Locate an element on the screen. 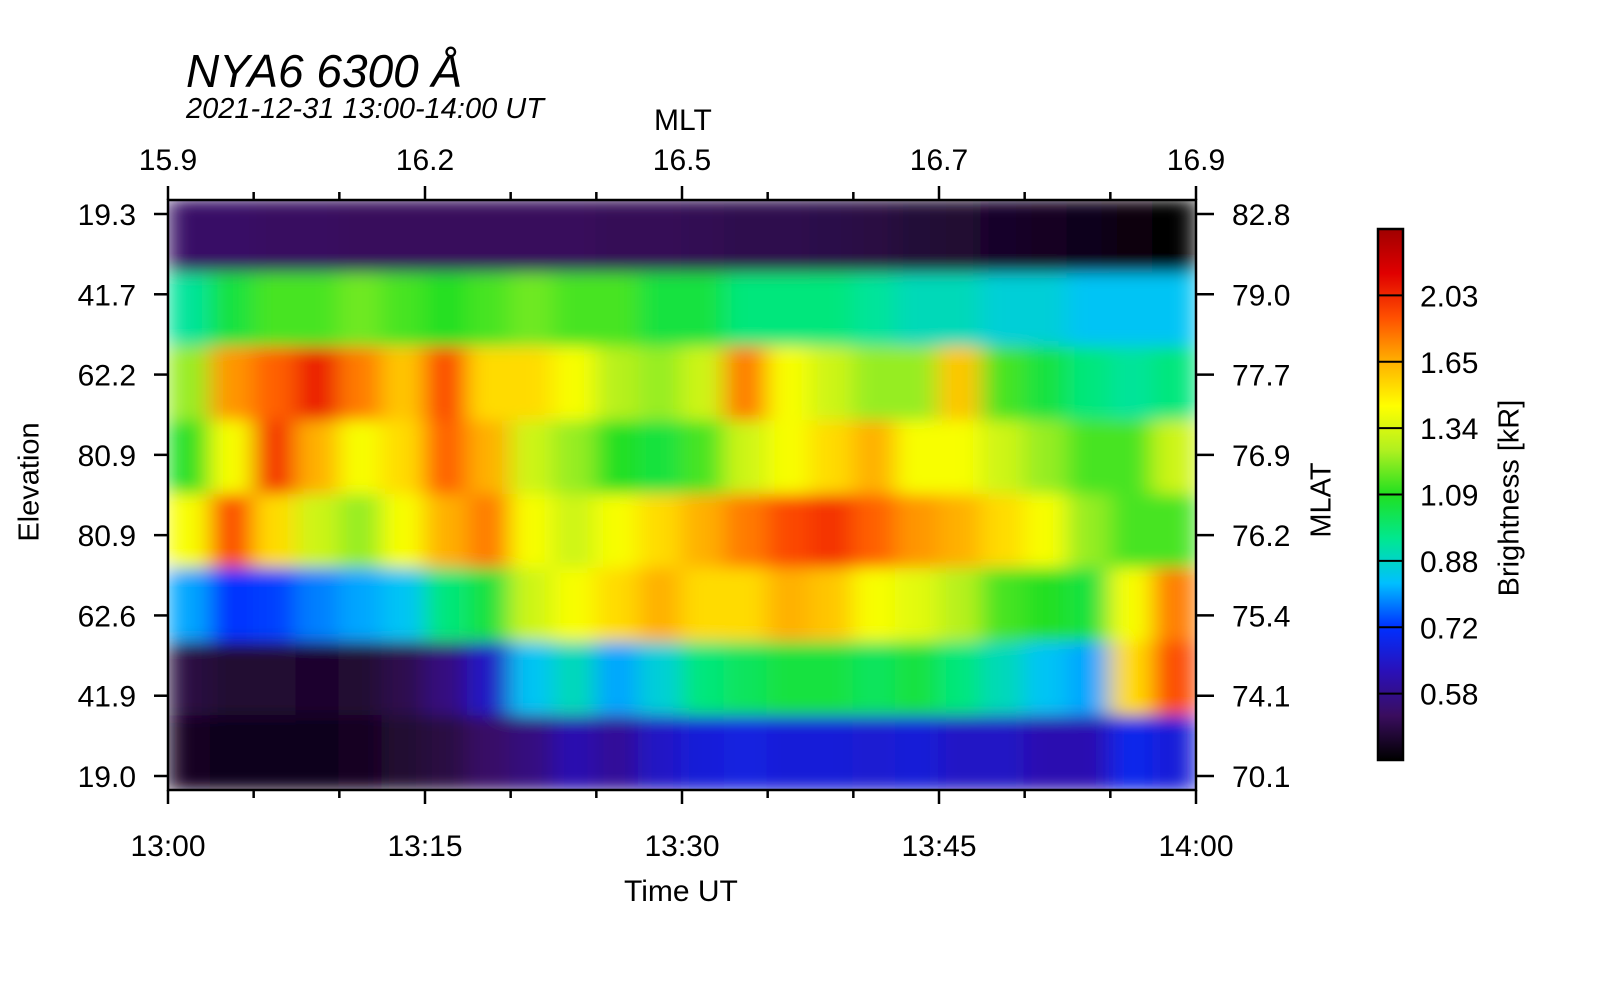 This screenshot has width=1600, height=1000. y-tick-label: 41.7 is located at coordinates (107, 295).